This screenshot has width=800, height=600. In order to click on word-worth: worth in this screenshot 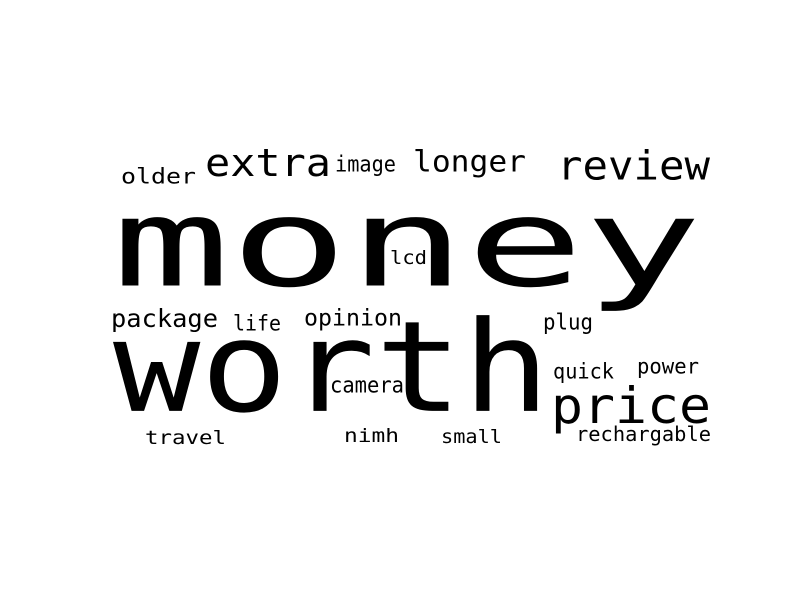, I will do `click(331, 367)`.